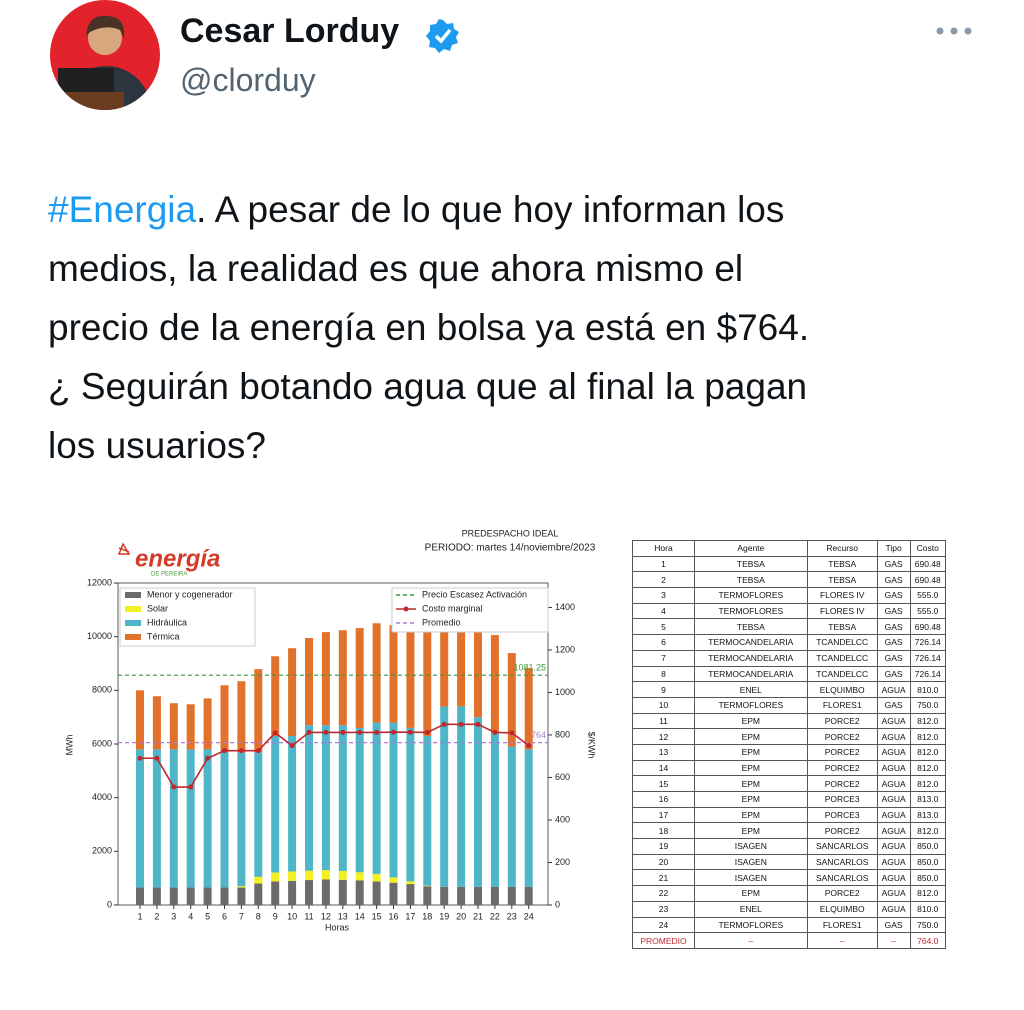  I want to click on table-cell: 850.0, so click(928, 846).